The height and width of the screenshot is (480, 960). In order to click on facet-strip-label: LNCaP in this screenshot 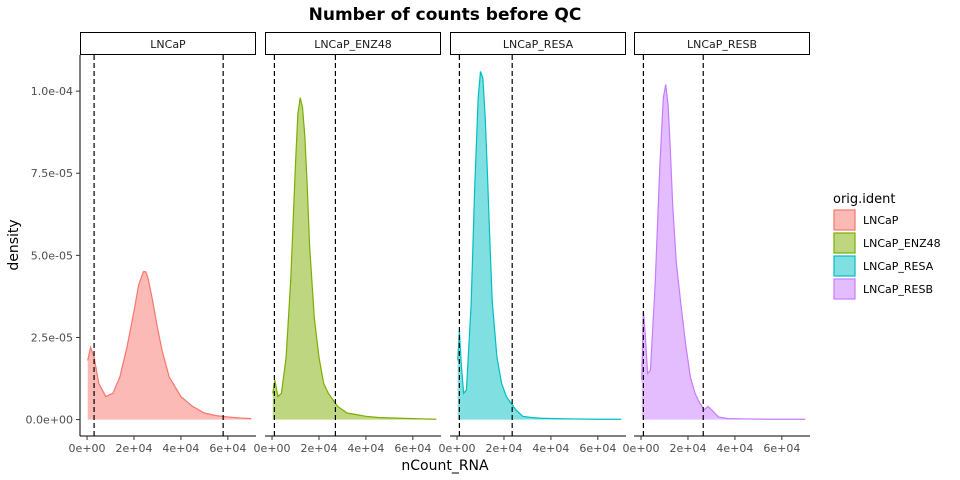, I will do `click(168, 44)`.